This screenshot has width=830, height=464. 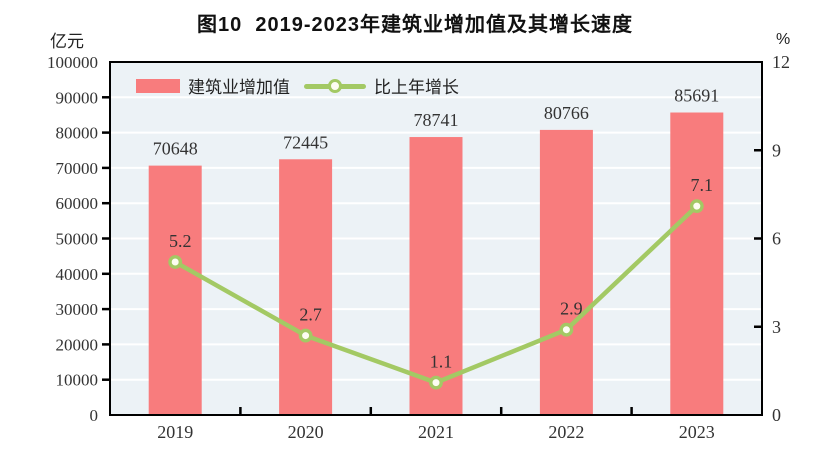 I want to click on left-axis-label: 20000, so click(x=77, y=344).